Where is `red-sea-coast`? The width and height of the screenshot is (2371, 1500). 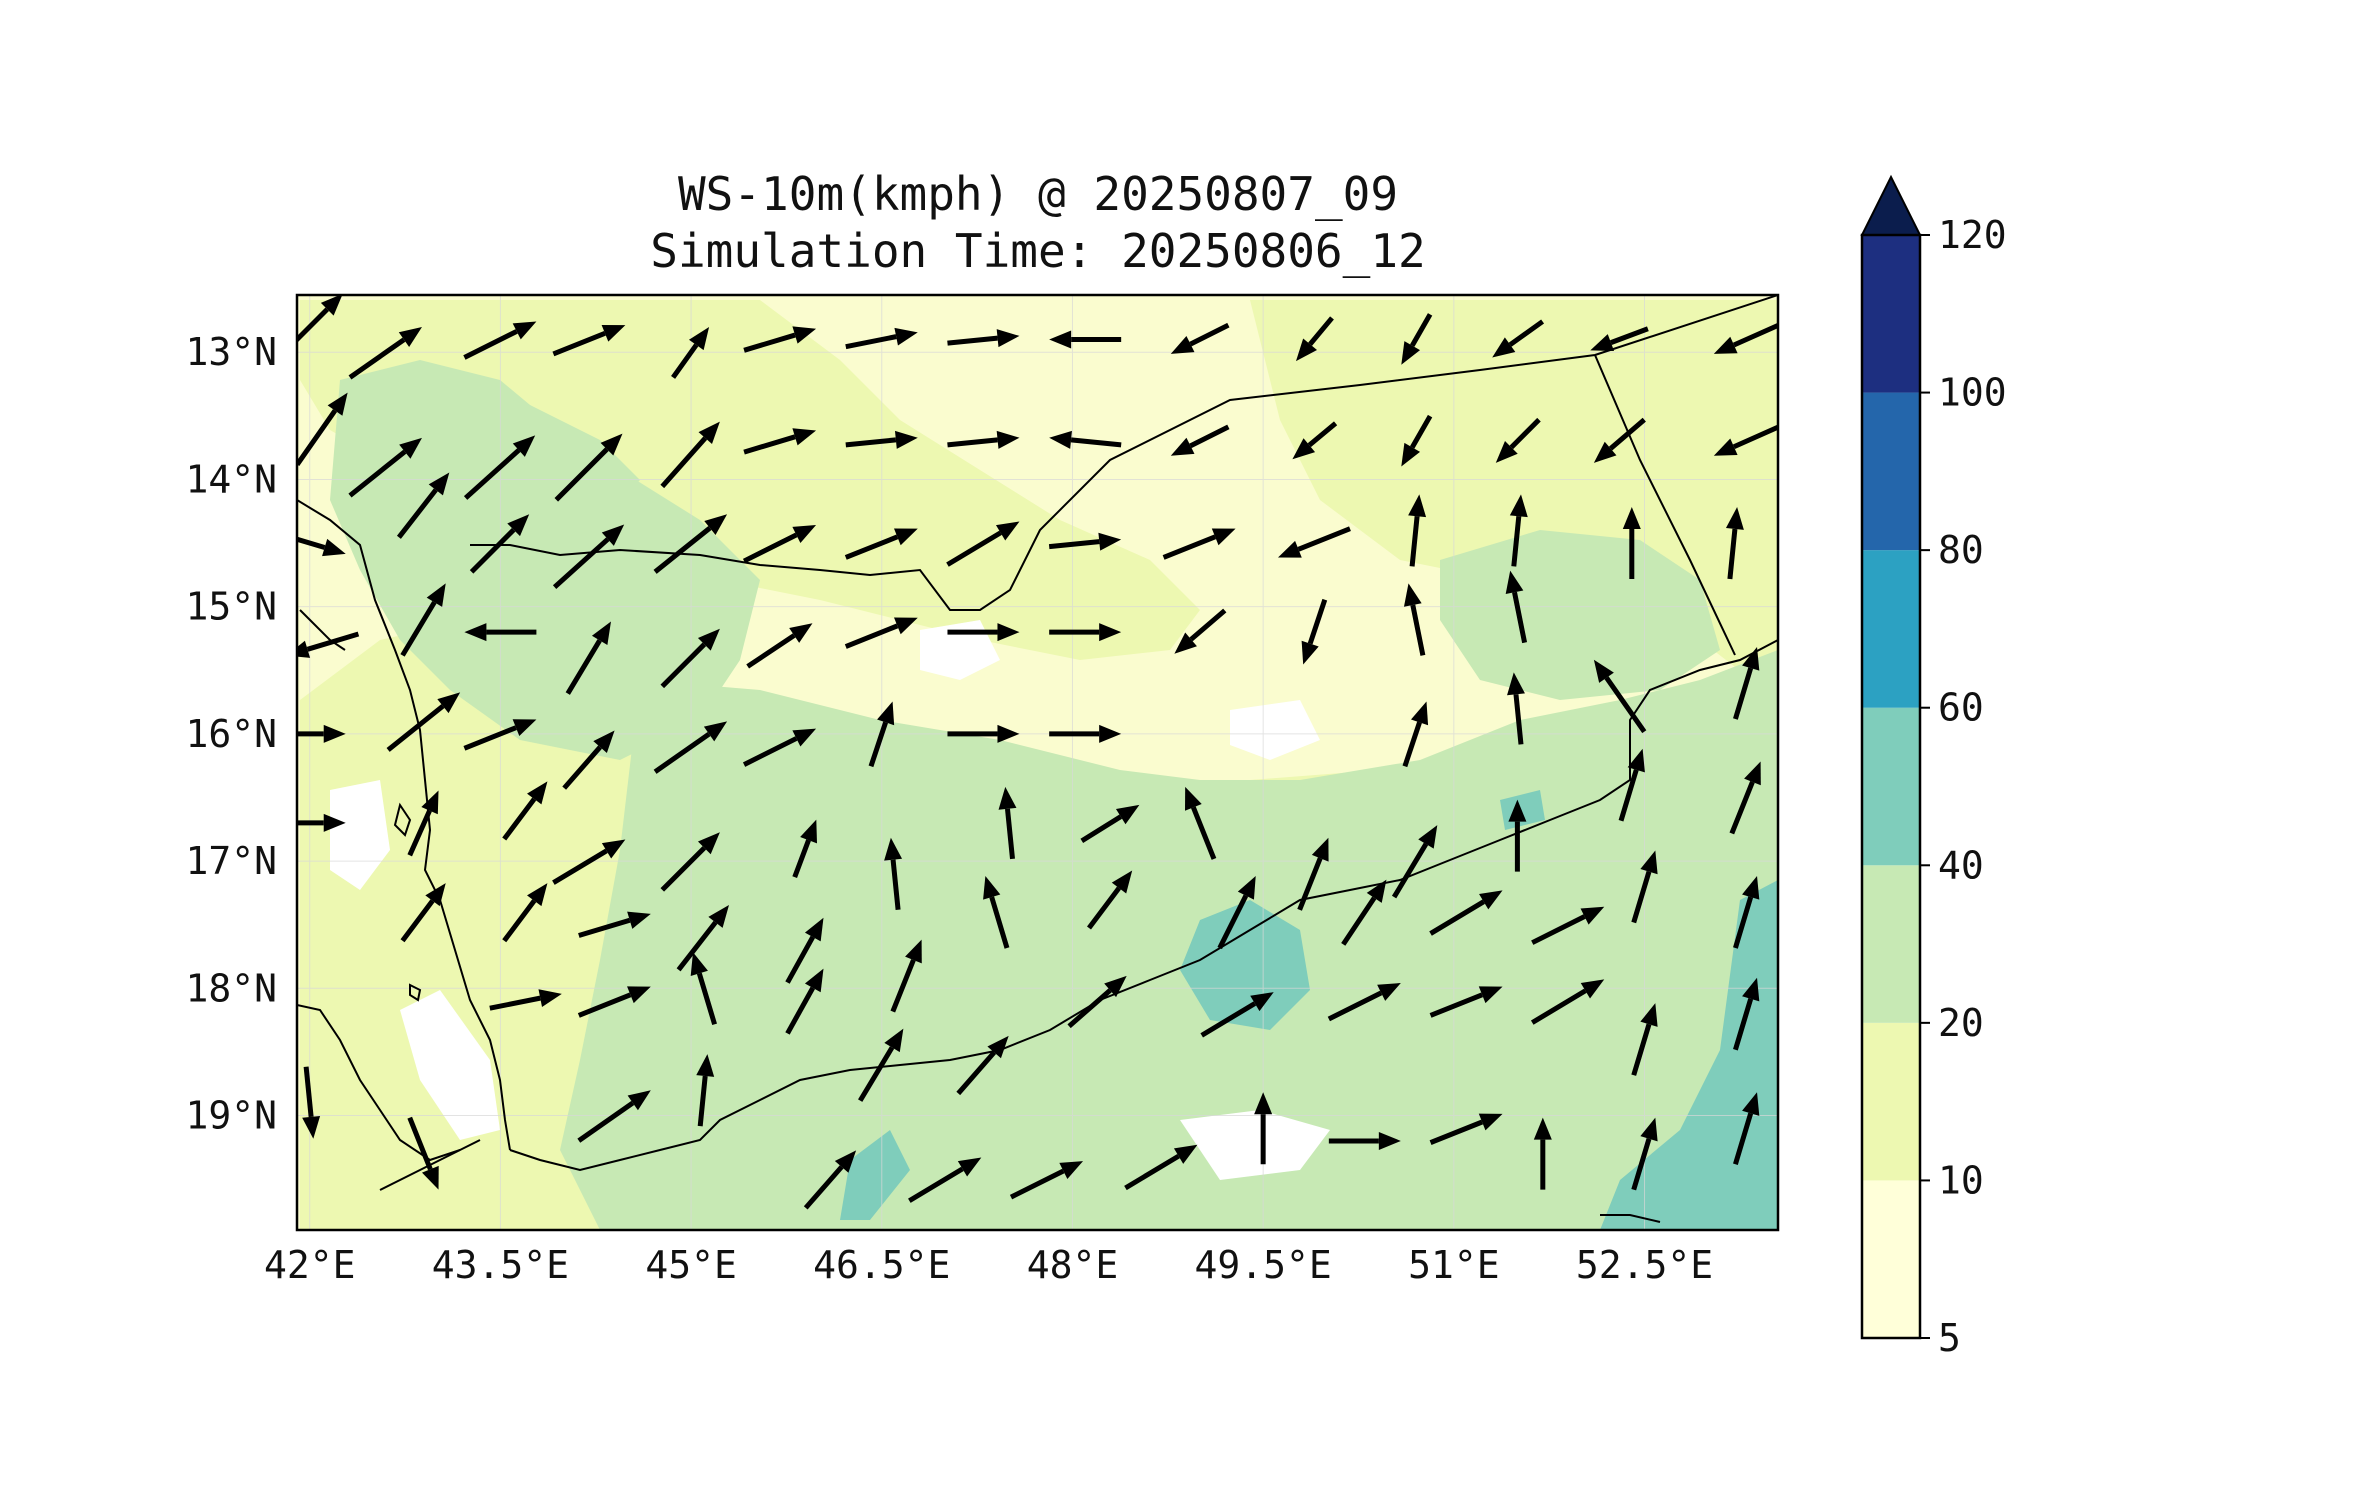
red-sea-coast is located at coordinates (404, 825).